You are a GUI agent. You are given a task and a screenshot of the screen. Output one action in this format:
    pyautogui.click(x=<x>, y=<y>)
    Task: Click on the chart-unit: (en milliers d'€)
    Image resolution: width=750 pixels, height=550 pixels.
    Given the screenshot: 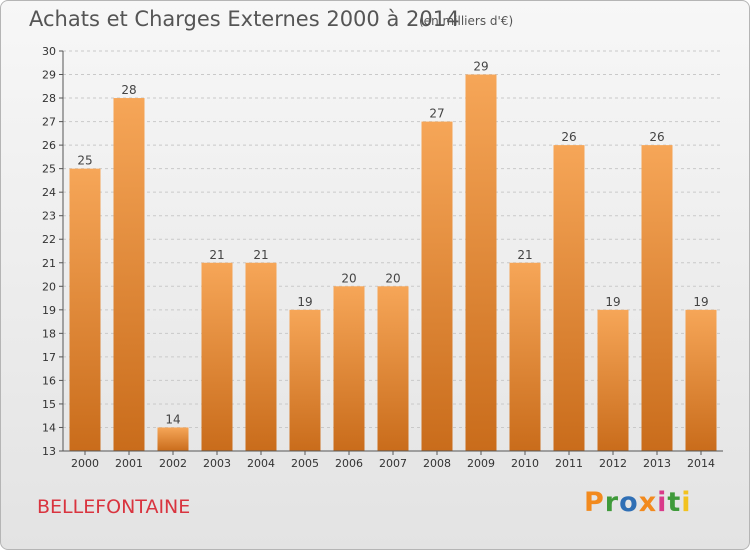 What is the action you would take?
    pyautogui.click(x=466, y=21)
    